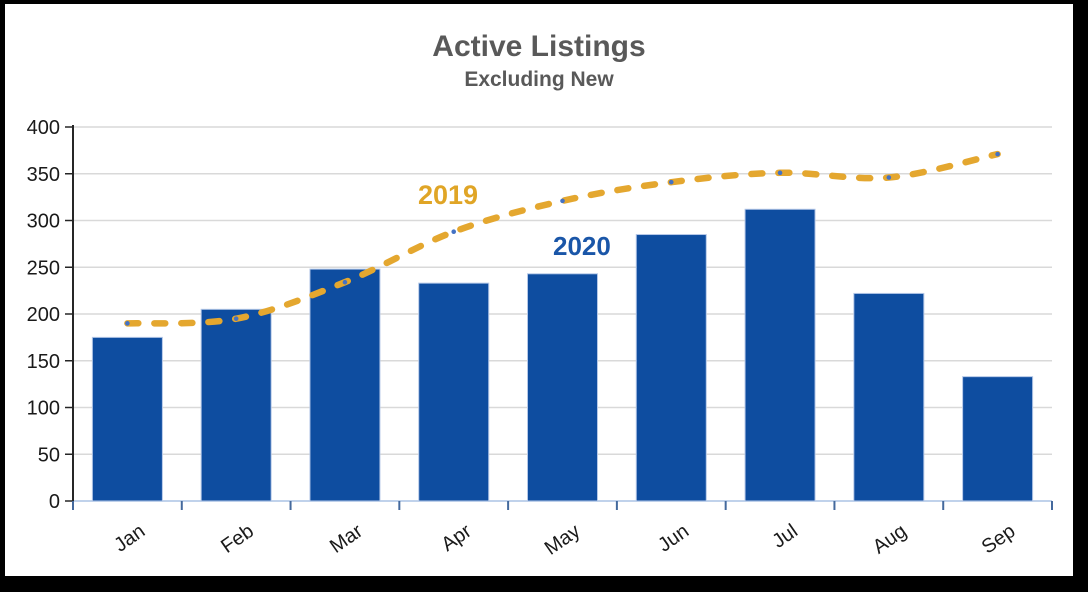 This screenshot has height=592, width=1088. I want to click on chart-subtitle: Excluding New, so click(539, 79).